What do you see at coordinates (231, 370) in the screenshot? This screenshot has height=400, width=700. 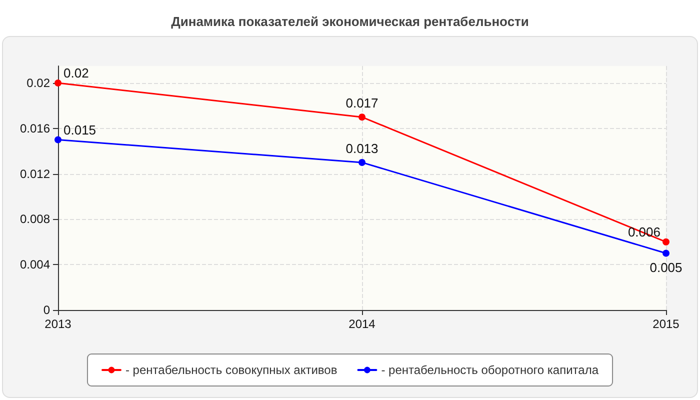 I see `legend-label: - рентабельность совокупных активов` at bounding box center [231, 370].